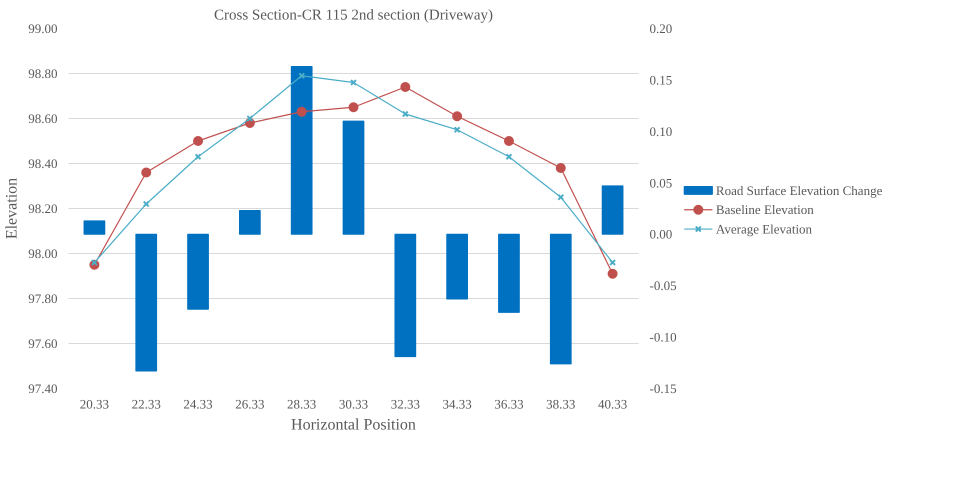 This screenshot has width=959, height=485. I want to click on x-axis-title: Horizontal Position, so click(353, 425).